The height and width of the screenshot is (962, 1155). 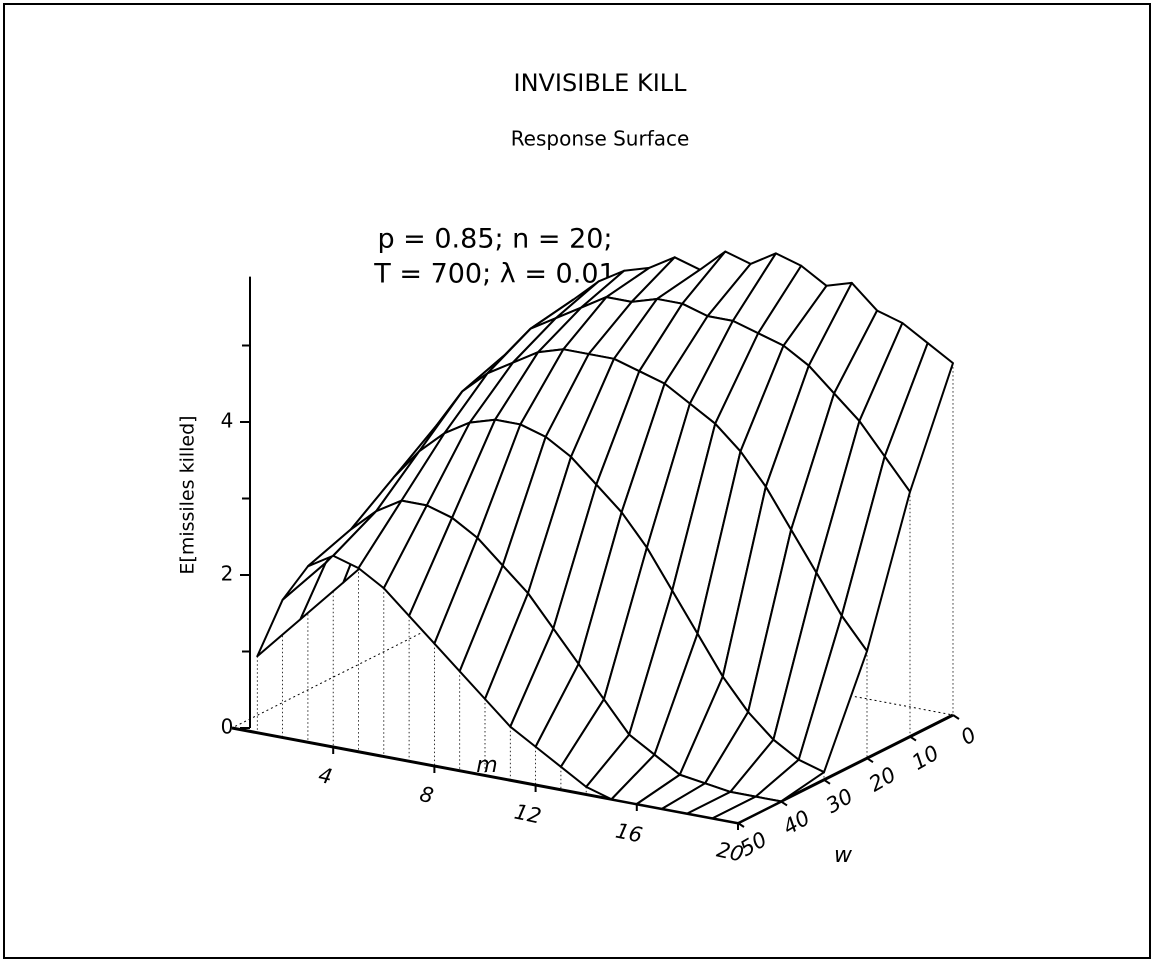 I want to click on m-tick-label: 20, so click(x=730, y=852).